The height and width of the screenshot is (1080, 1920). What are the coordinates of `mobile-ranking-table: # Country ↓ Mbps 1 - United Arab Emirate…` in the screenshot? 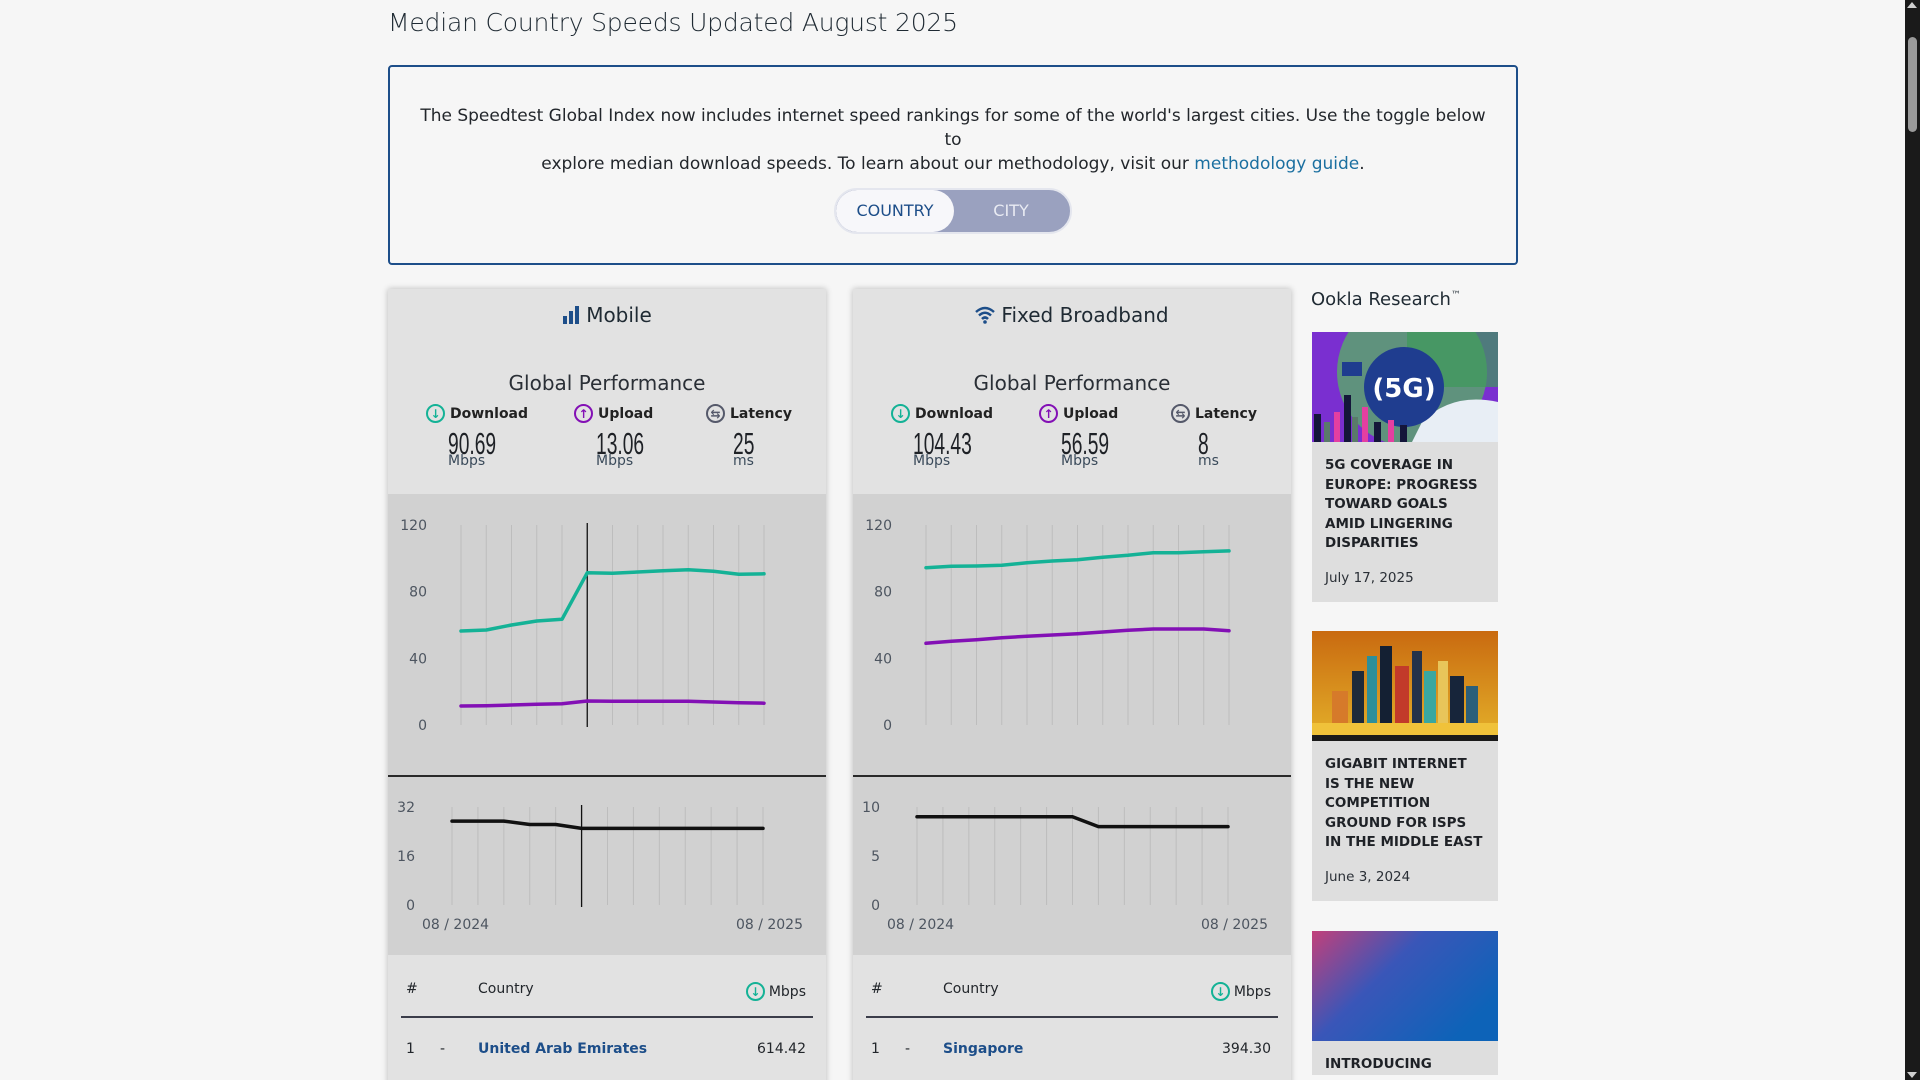 It's located at (607, 1017).